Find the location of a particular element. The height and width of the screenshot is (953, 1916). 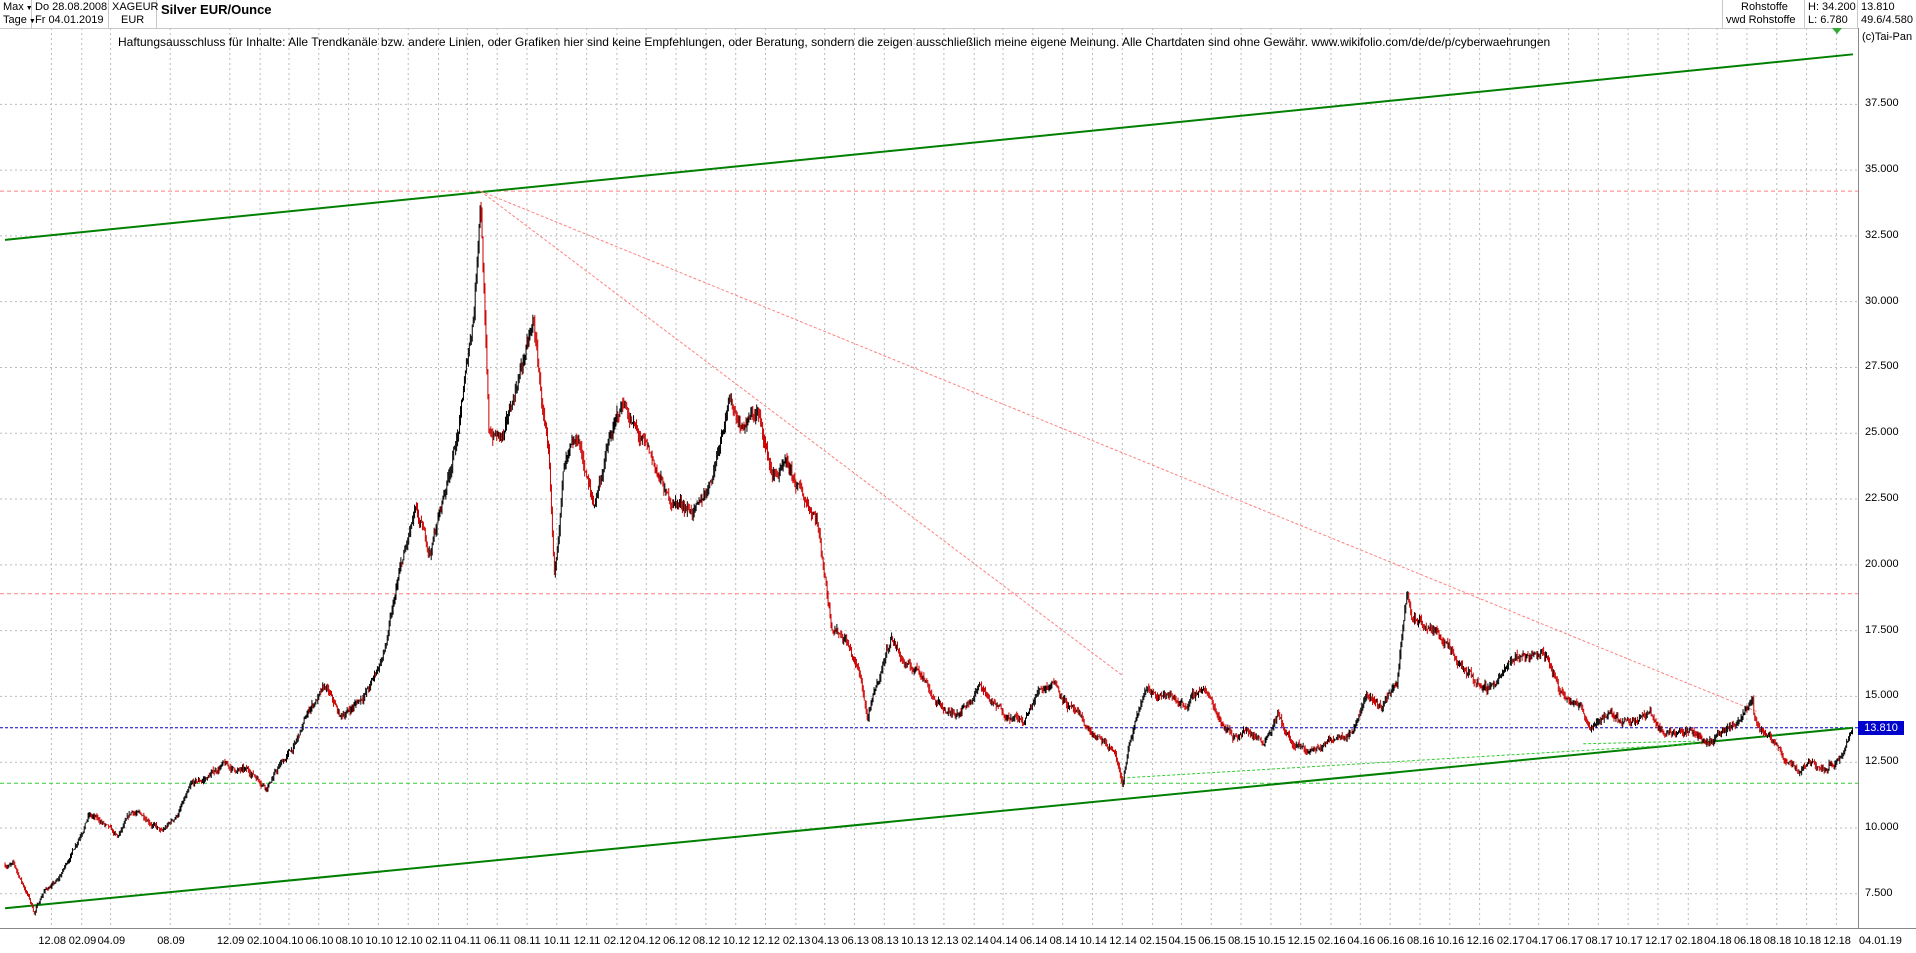

y-tick-label: 7.500 is located at coordinates (1879, 892).